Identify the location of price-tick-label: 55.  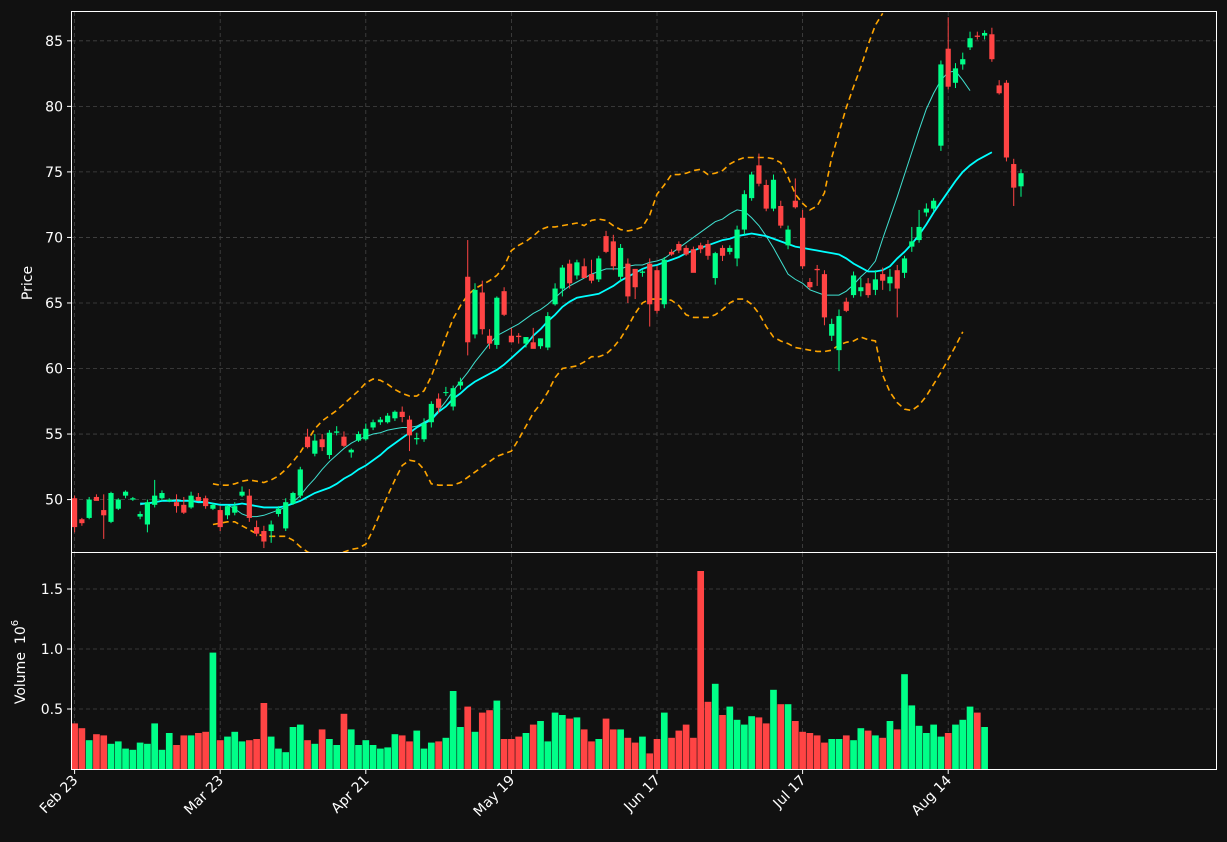
(54, 435).